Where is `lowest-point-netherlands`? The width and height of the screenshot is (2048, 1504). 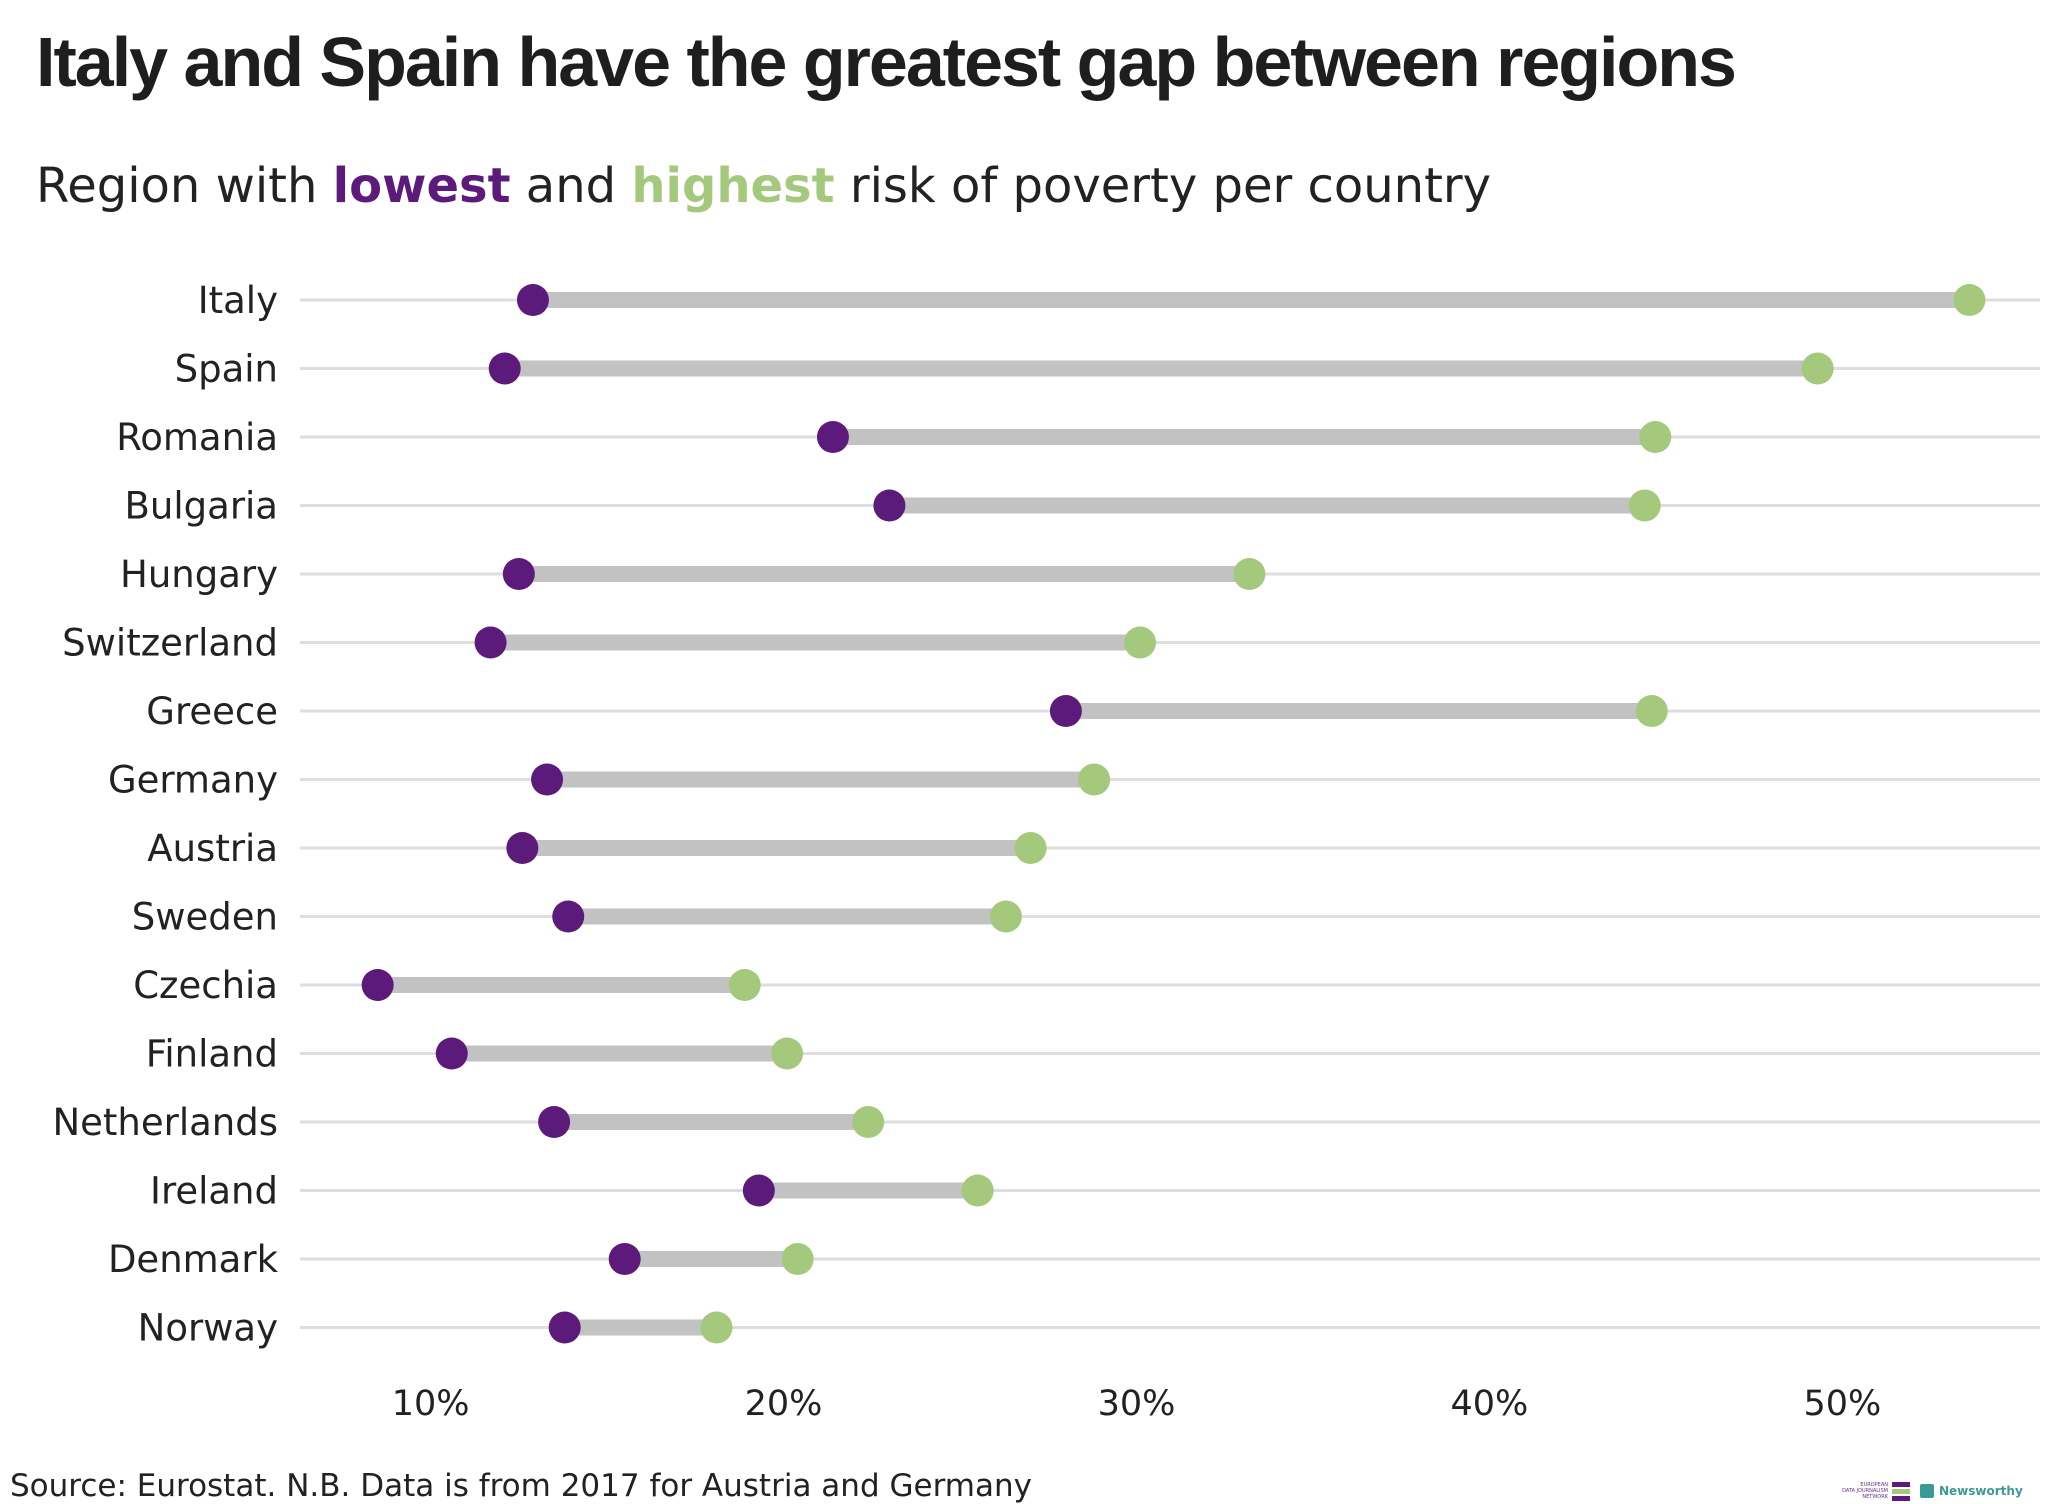
lowest-point-netherlands is located at coordinates (554, 1122).